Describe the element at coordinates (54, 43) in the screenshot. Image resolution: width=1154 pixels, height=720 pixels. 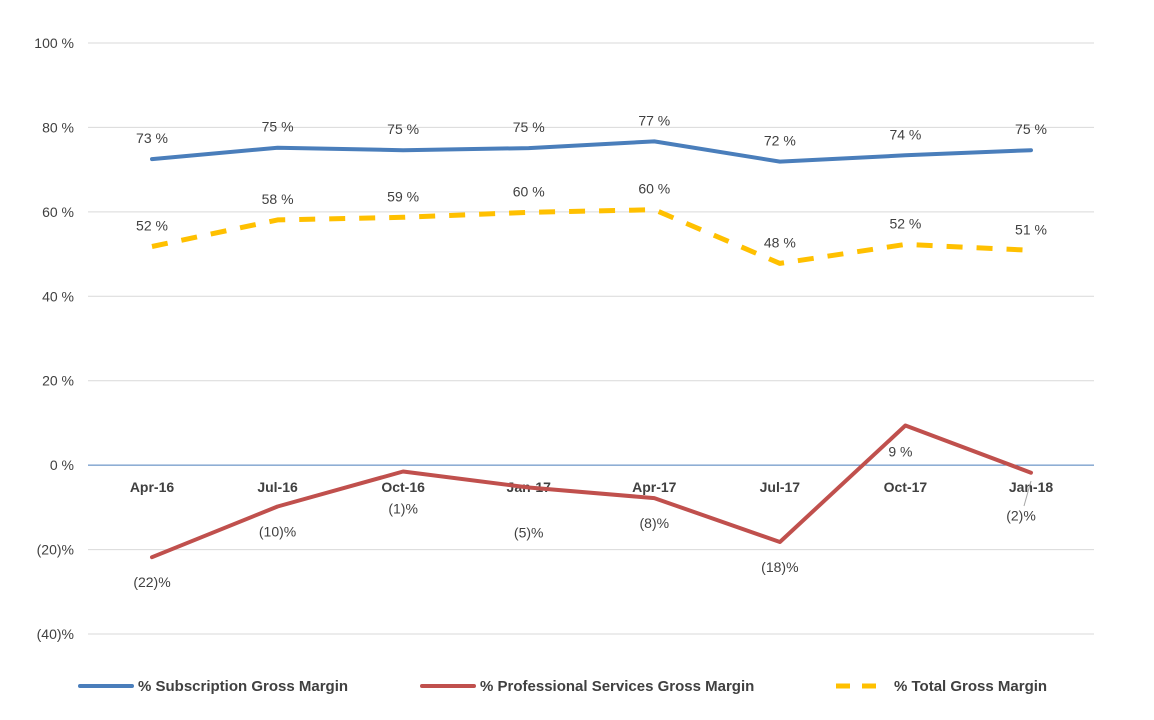
I see `y-tick-label: 100 %` at that location.